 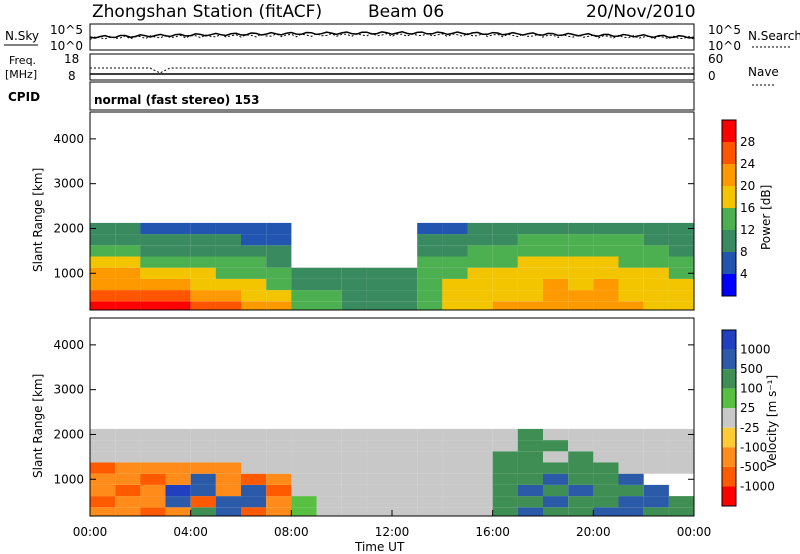 I want to click on nave-label: Nave, so click(x=763, y=72).